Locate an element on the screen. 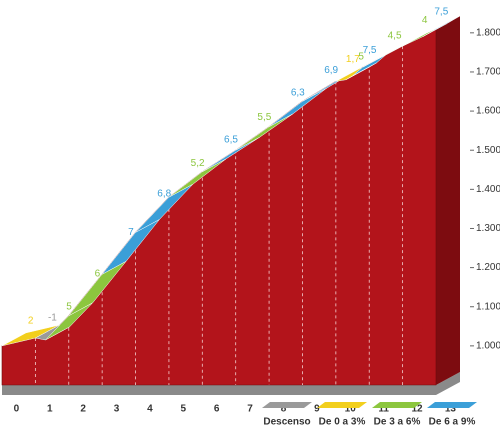 This screenshot has height=429, width=500. gradient-label: 6,9 is located at coordinates (331, 70).